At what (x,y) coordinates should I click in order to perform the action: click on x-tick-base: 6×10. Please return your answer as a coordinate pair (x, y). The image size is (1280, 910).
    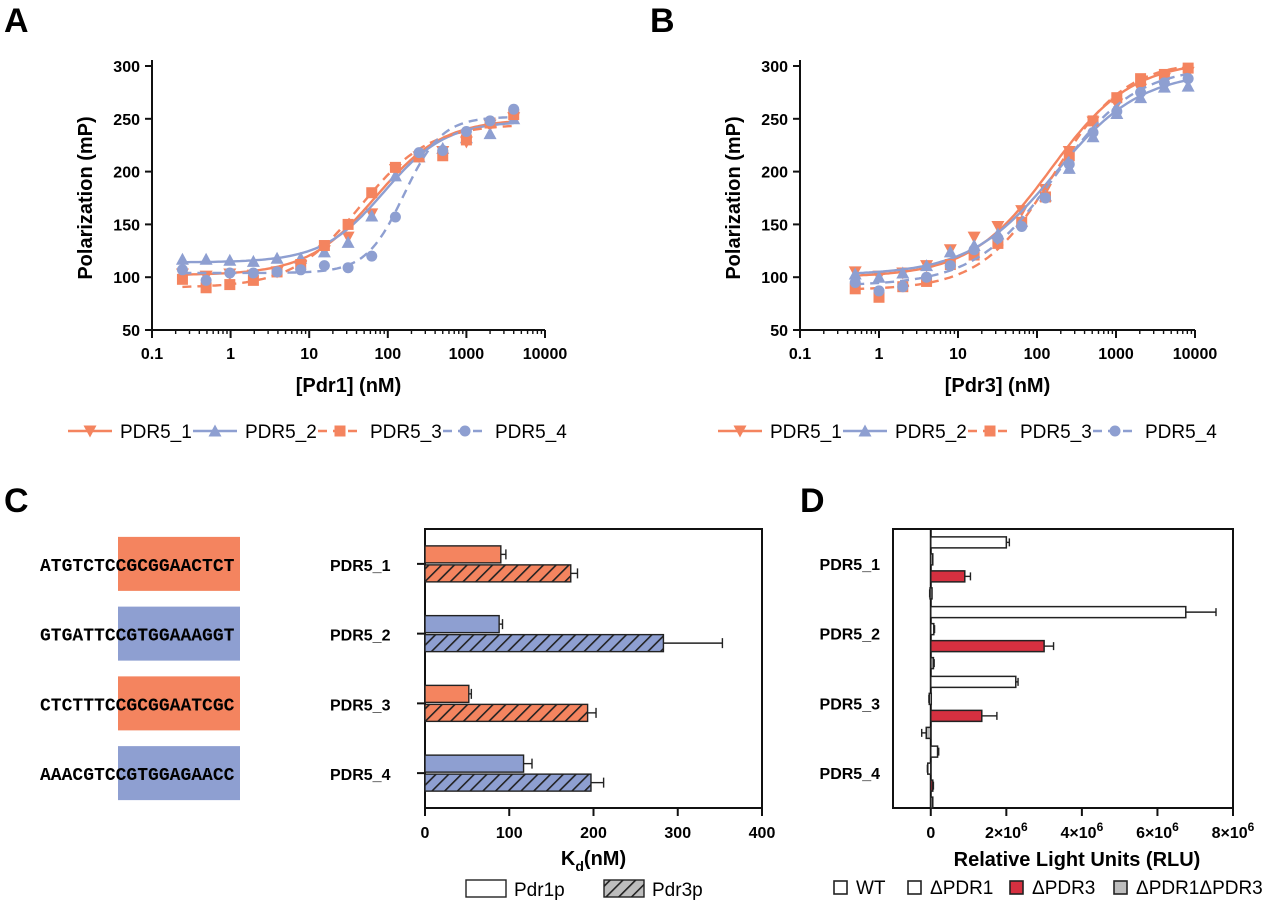
    Looking at the image, I should click on (1154, 833).